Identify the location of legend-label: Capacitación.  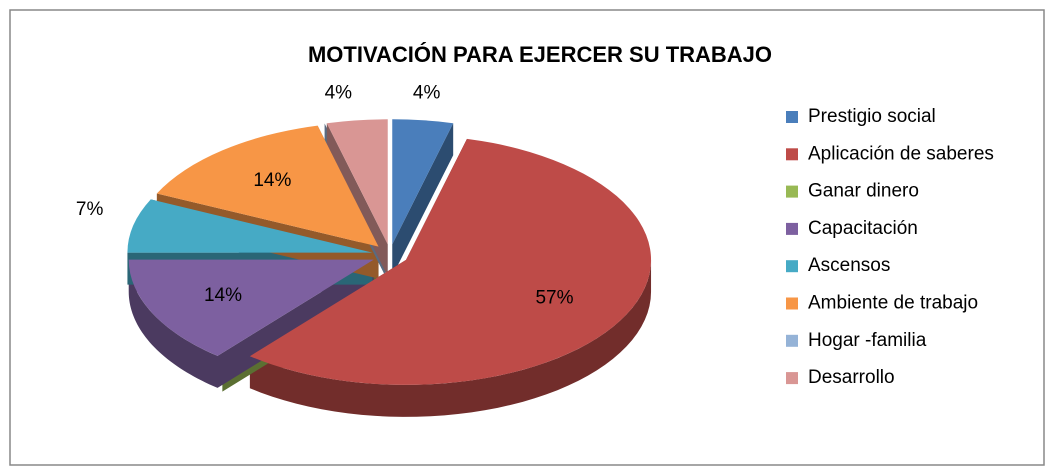
(863, 228).